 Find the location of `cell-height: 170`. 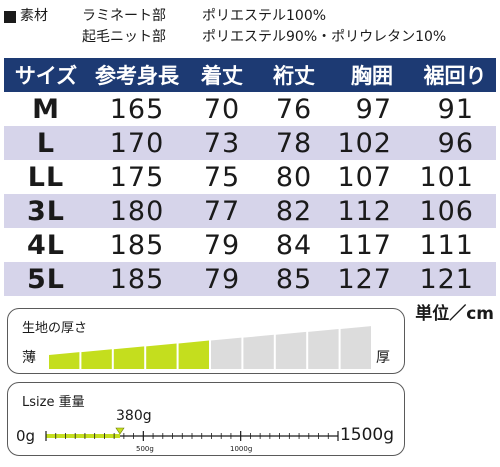

cell-height: 170 is located at coordinates (137, 143).